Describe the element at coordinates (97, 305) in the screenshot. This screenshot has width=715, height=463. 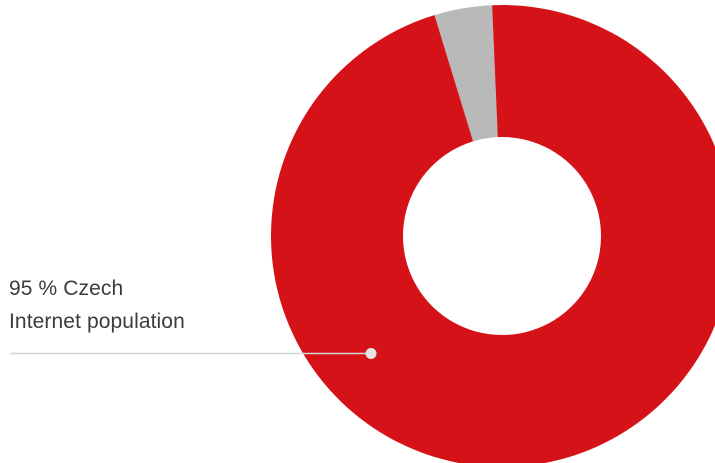
I see `callout-label: 95 % Czech Internet population` at that location.